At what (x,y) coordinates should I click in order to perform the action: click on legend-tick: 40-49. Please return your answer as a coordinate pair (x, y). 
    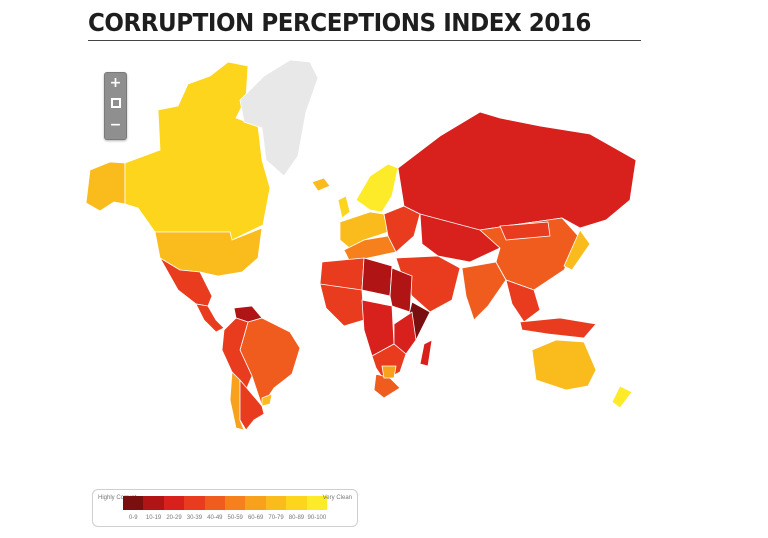
    Looking at the image, I should click on (215, 518).